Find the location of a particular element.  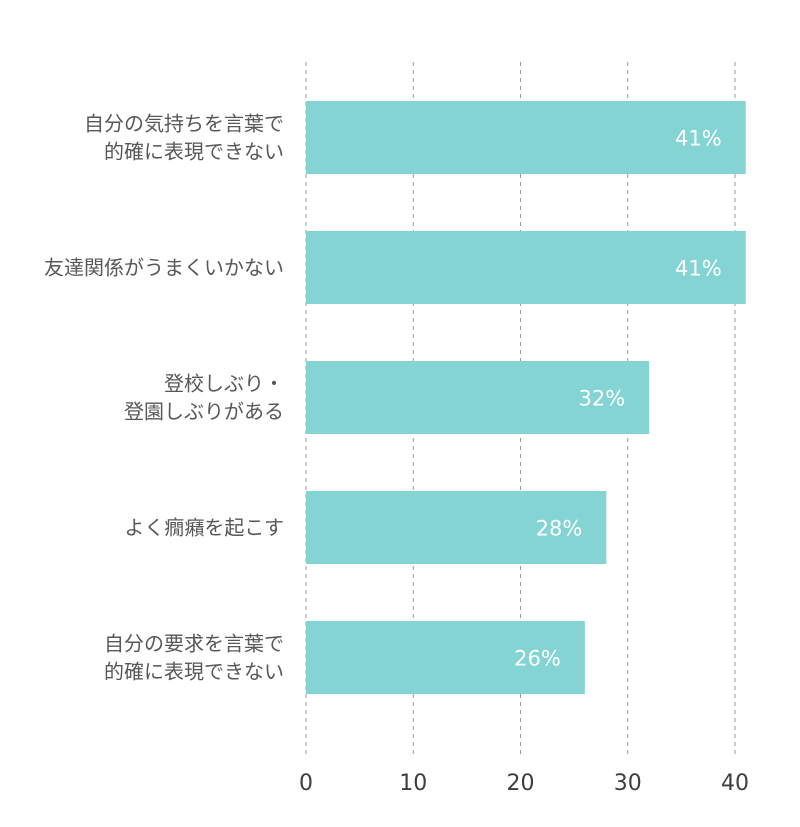

x-tick-label: 10 is located at coordinates (413, 783).